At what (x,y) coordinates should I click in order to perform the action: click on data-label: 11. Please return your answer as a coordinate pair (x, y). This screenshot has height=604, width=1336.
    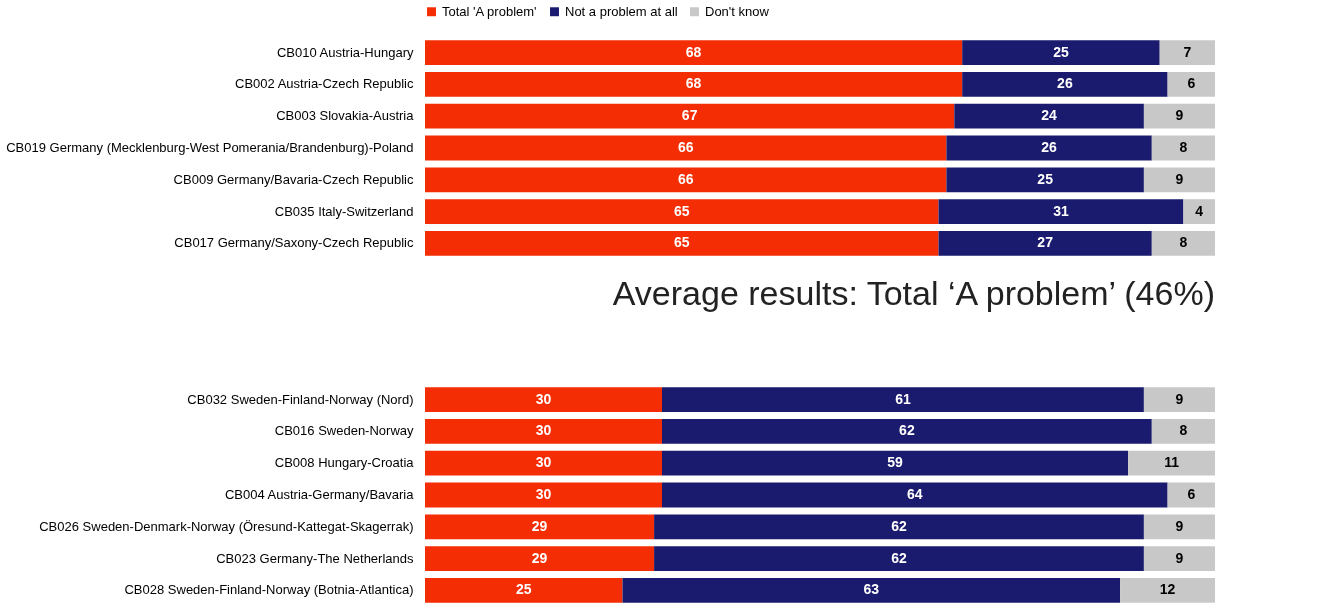
    Looking at the image, I should click on (1172, 462).